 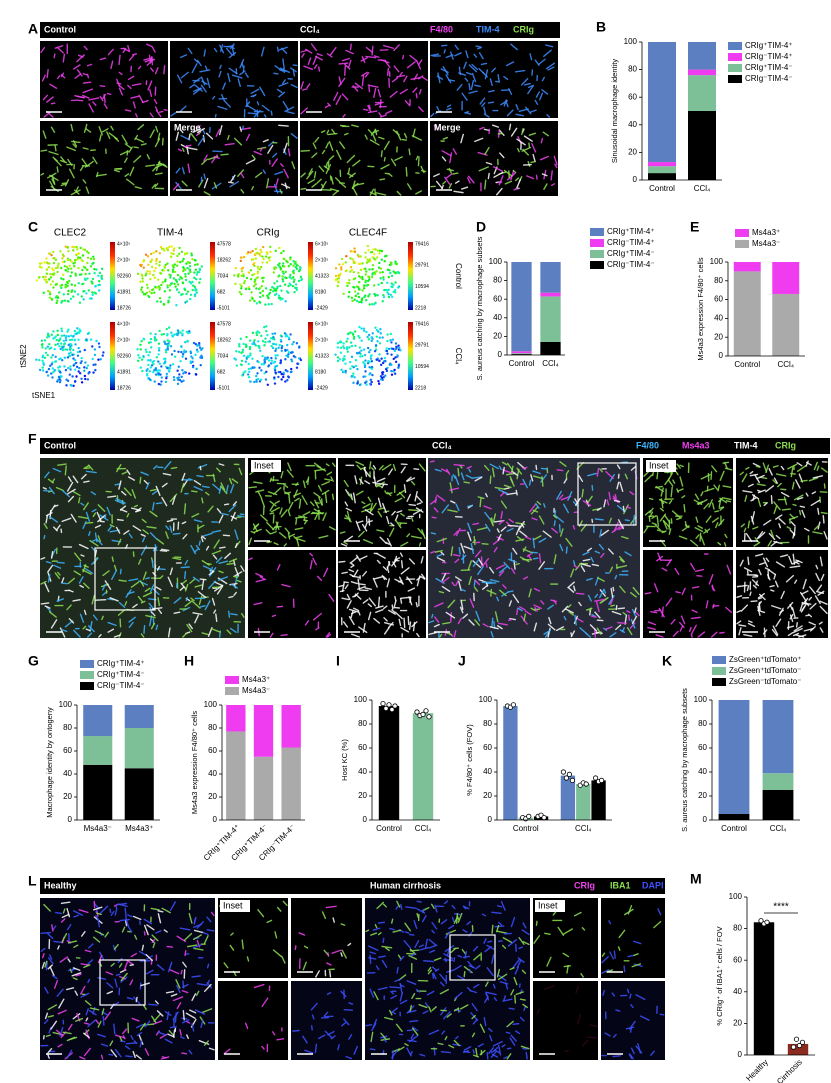 What do you see at coordinates (653, 885) in the screenshot?
I see `channel-label: DAPI` at bounding box center [653, 885].